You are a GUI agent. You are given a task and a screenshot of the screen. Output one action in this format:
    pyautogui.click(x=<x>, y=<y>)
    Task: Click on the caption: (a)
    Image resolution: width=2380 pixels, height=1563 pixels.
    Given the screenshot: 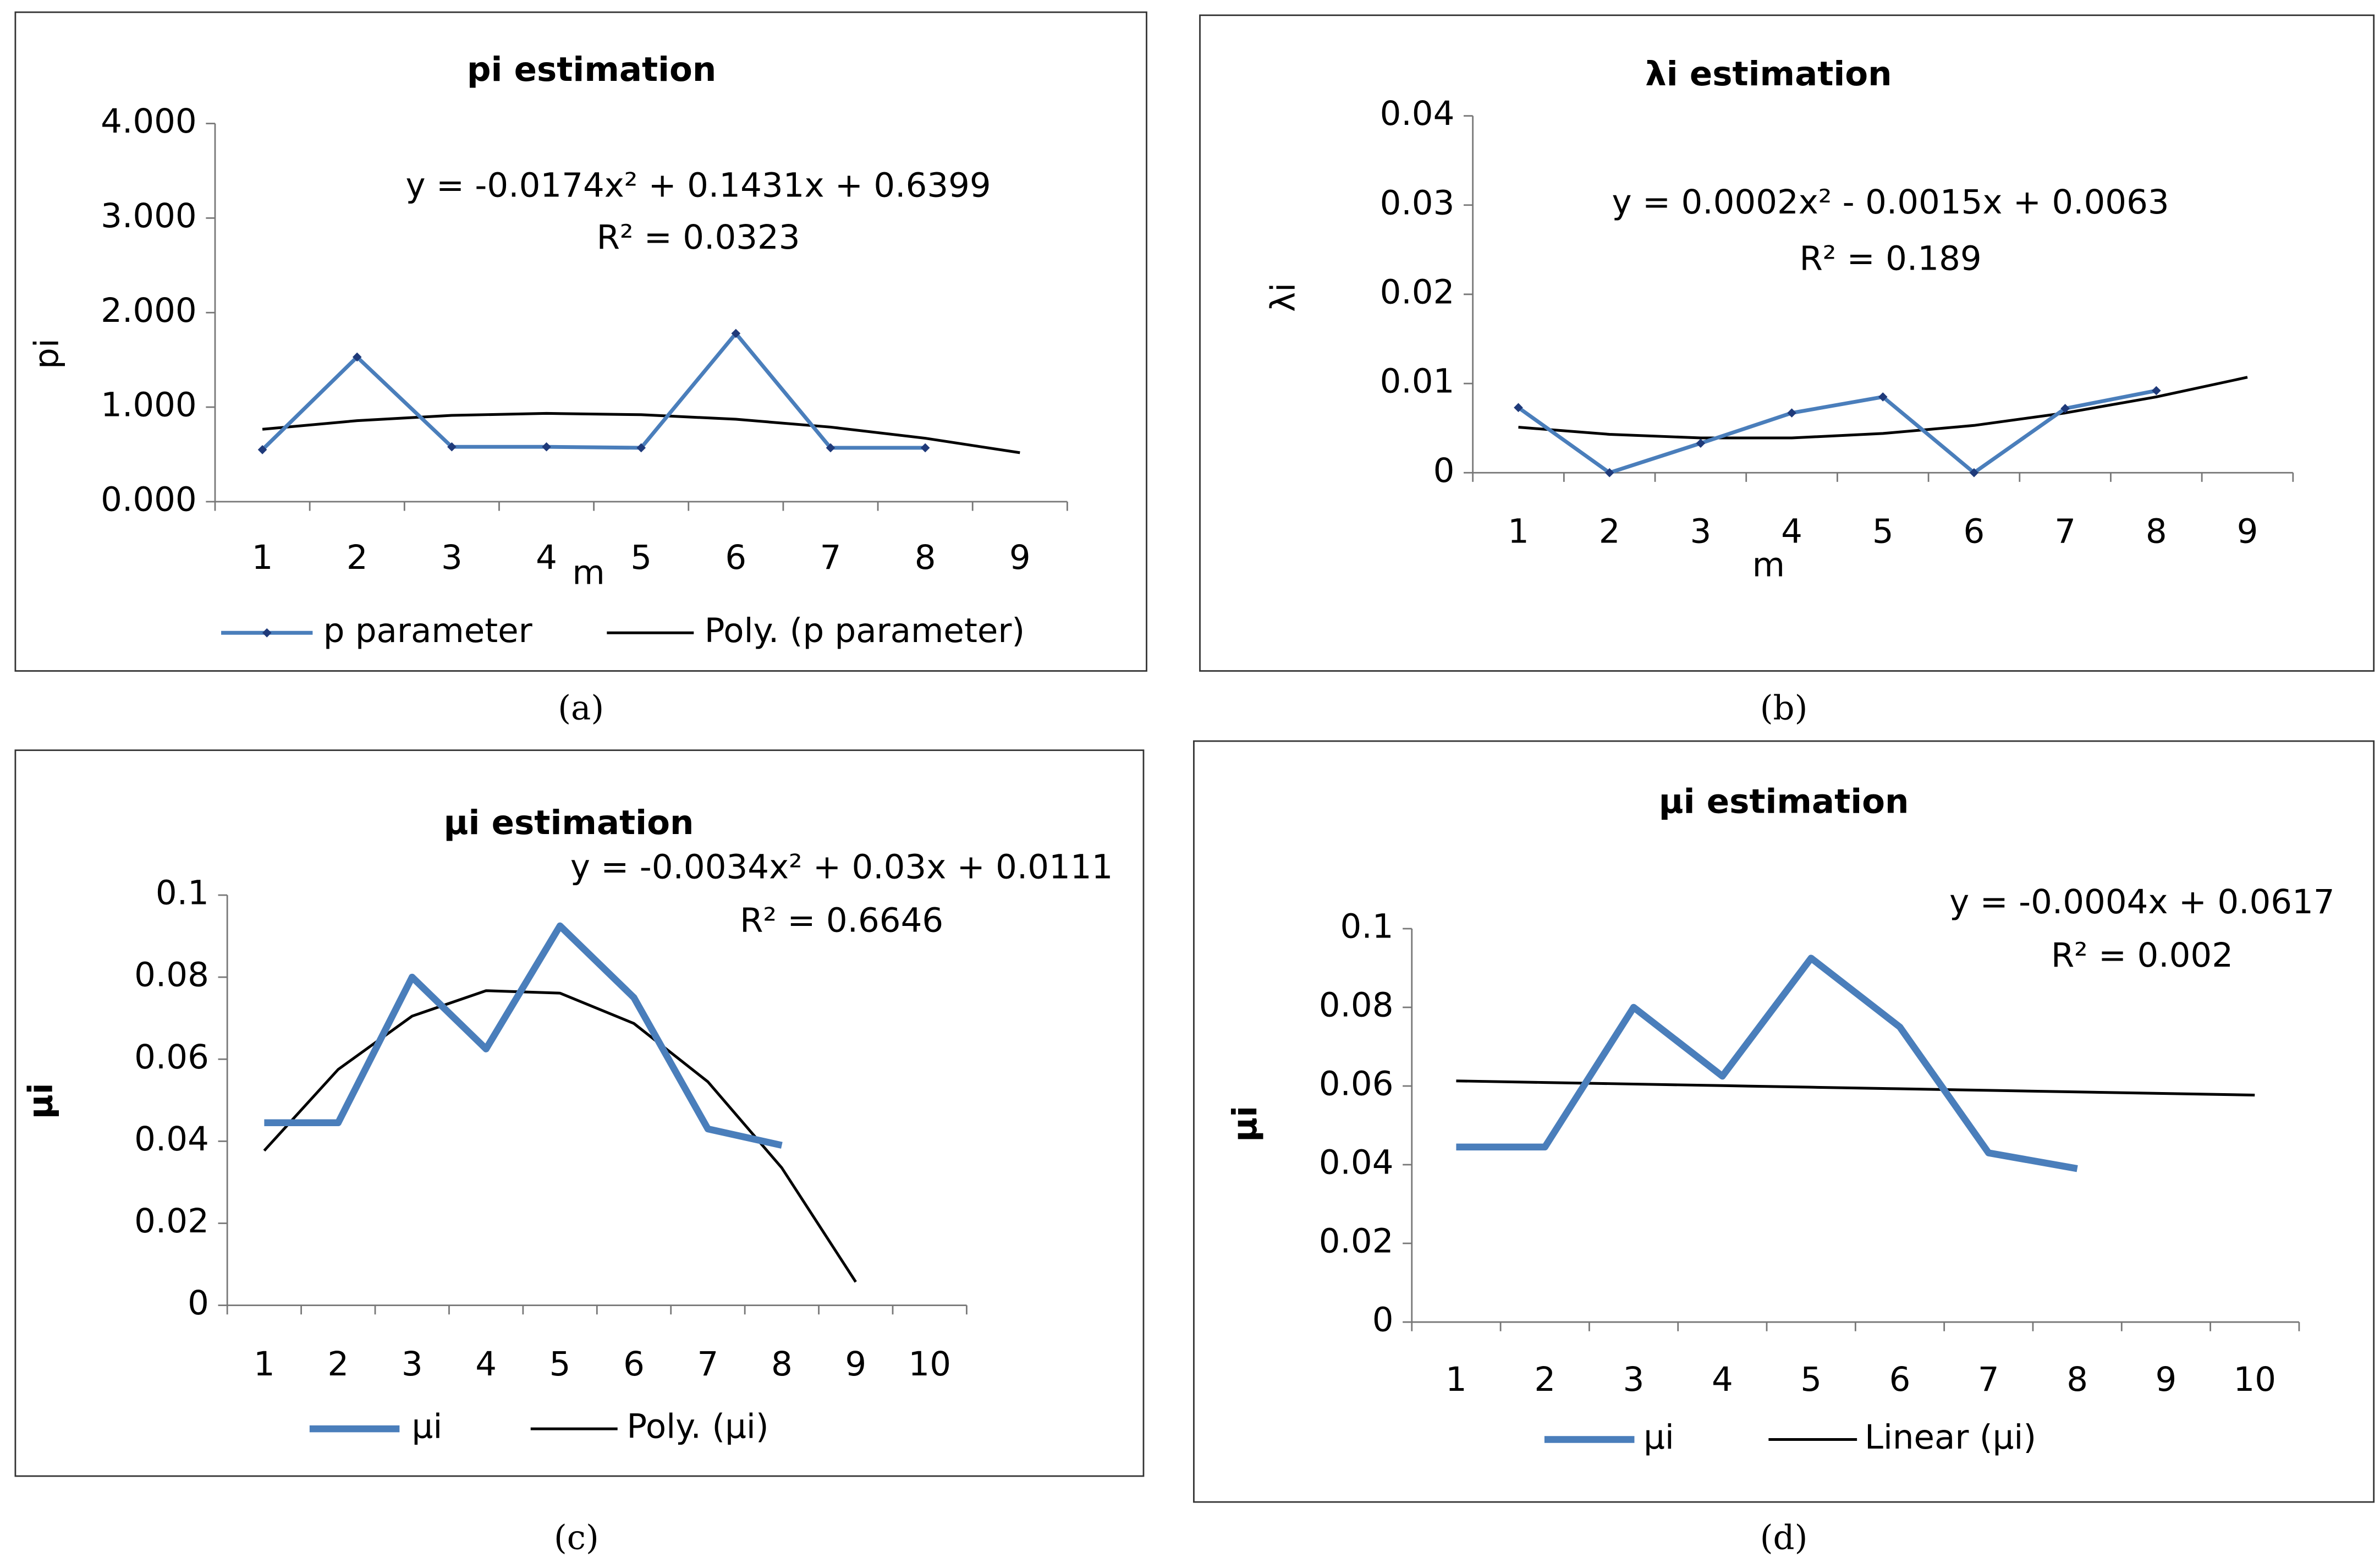 What is the action you would take?
    pyautogui.click(x=581, y=708)
    